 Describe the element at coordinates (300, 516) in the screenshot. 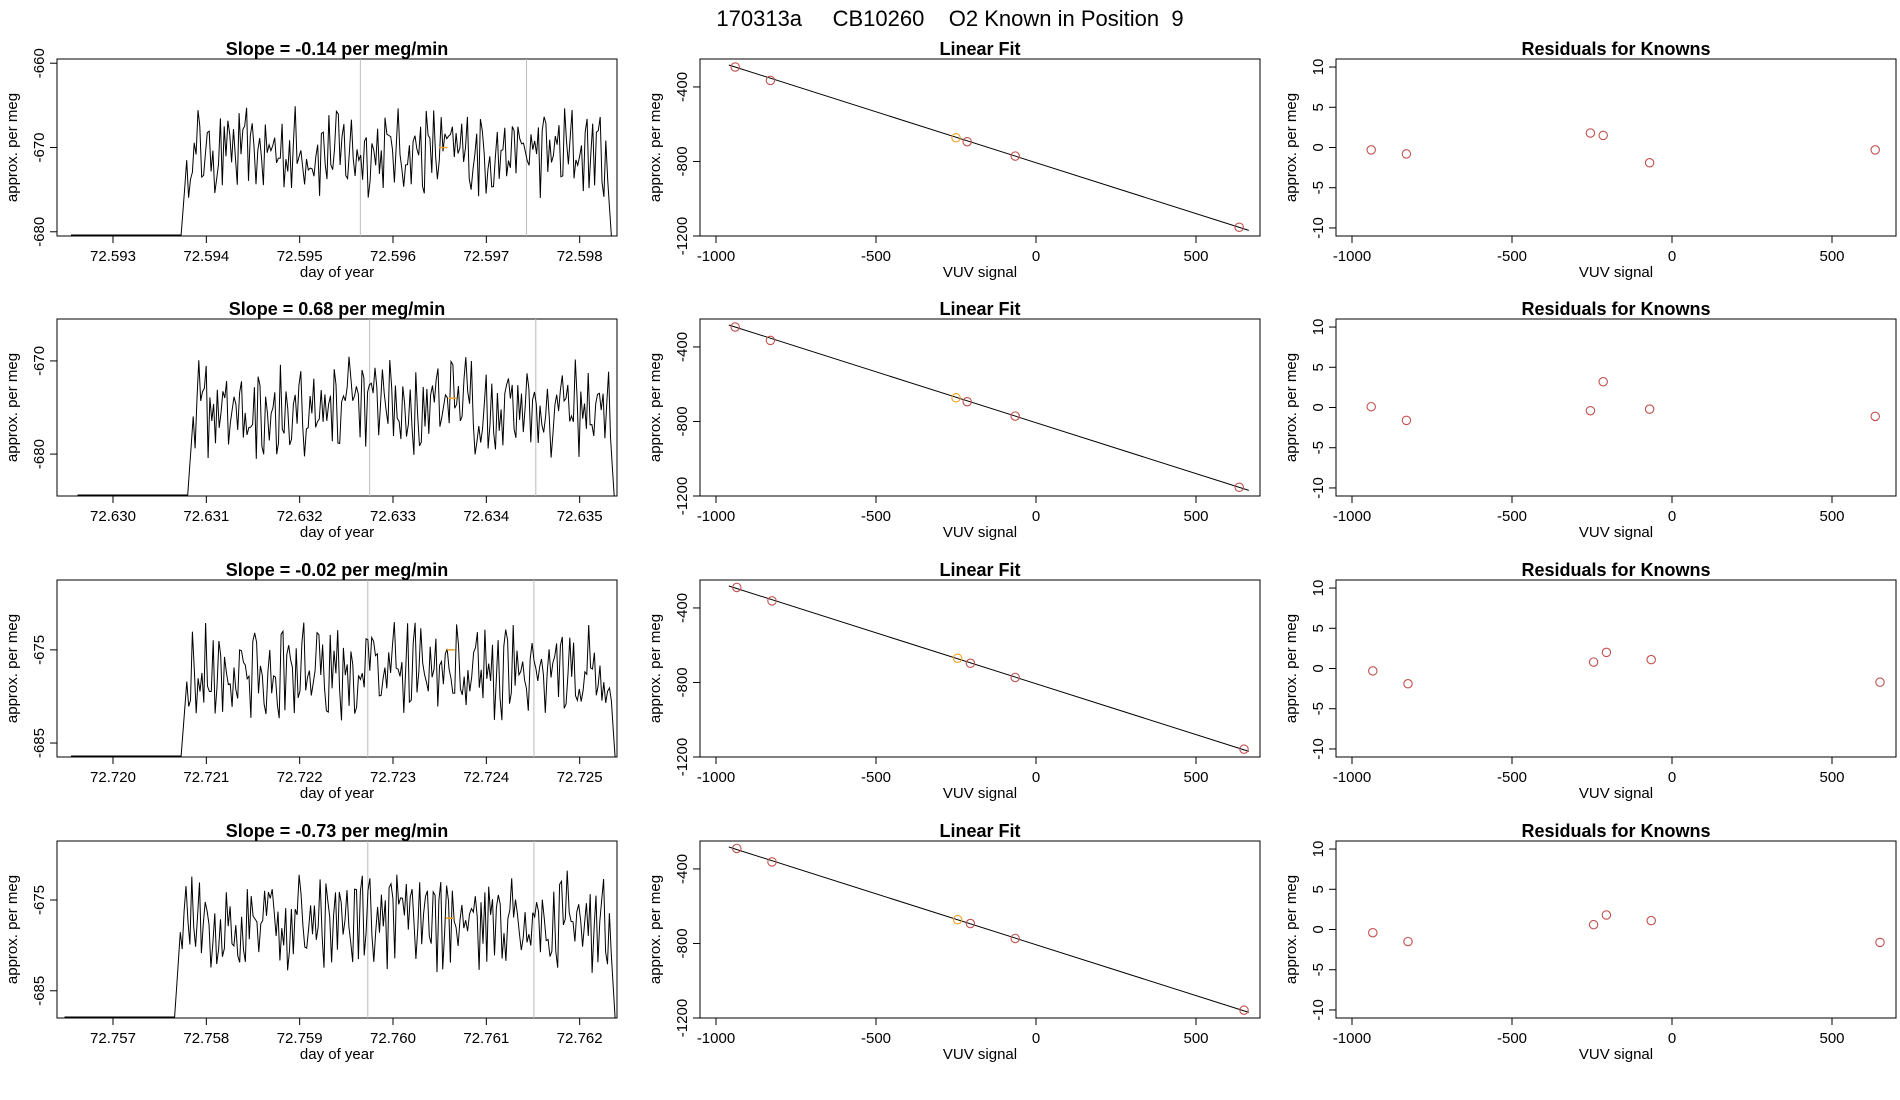

I see `x-tick-label: 72.632` at that location.